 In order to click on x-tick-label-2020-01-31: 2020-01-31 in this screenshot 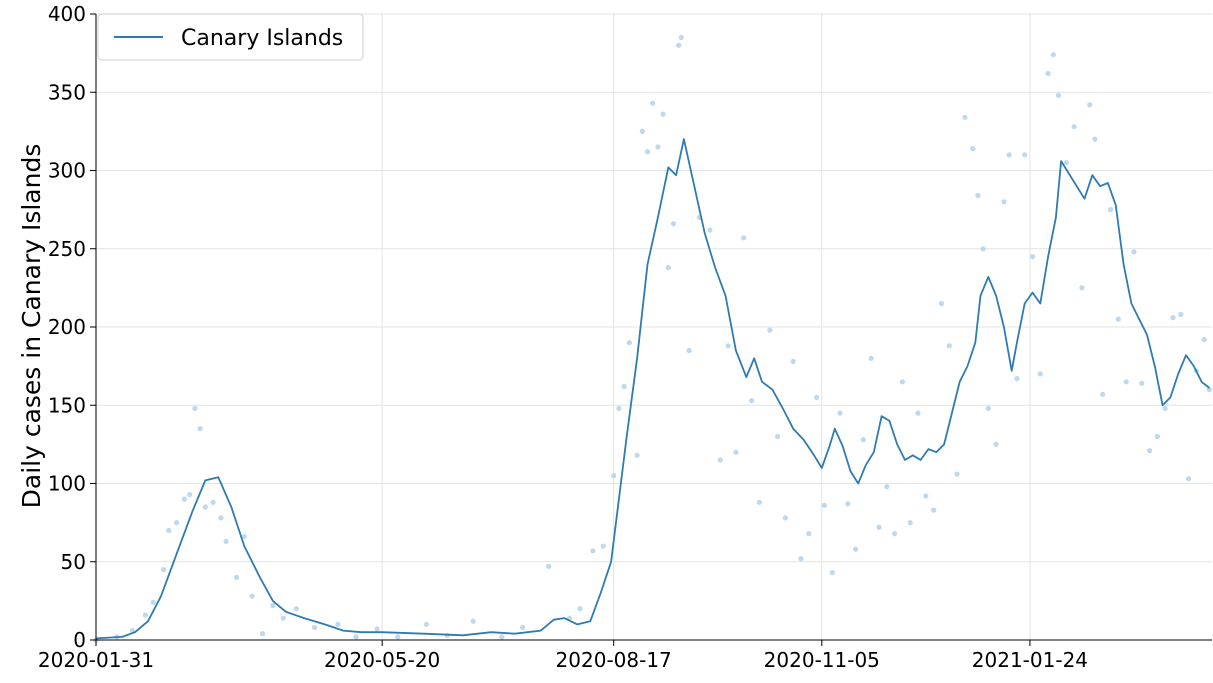, I will do `click(96, 660)`.